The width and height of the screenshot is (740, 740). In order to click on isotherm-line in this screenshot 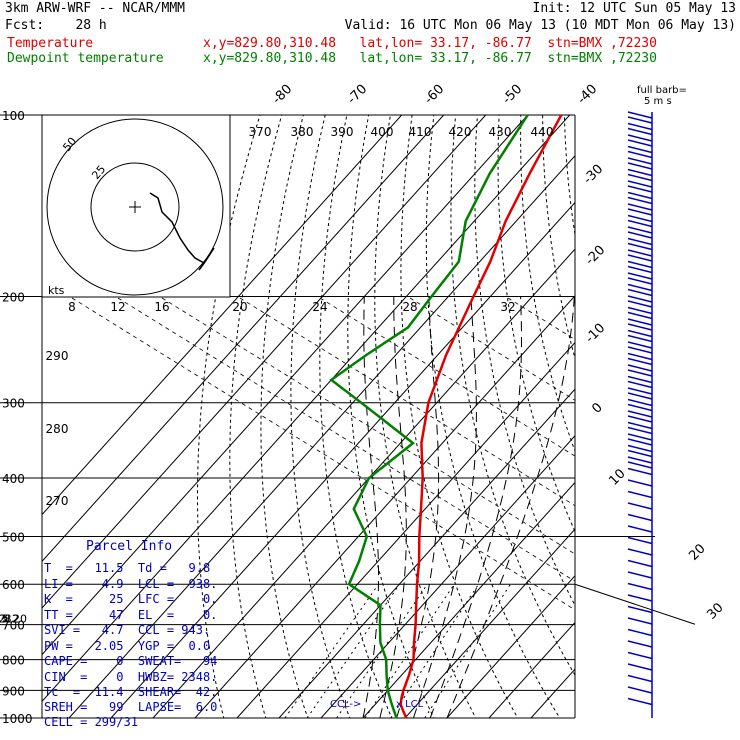, I will do `click(468, 599)`.